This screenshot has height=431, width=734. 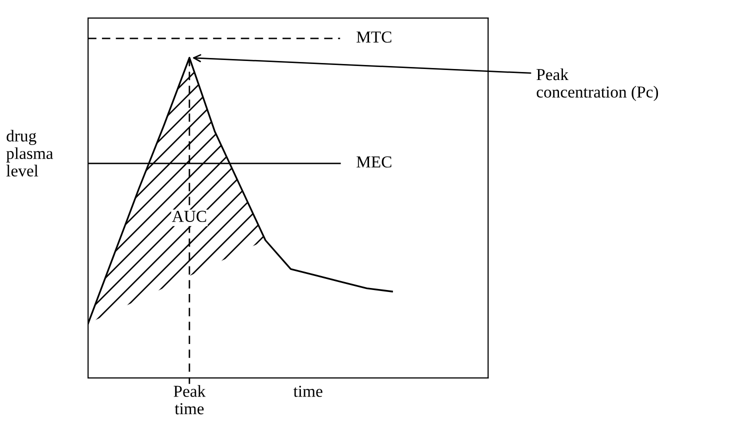 What do you see at coordinates (189, 216) in the screenshot?
I see `annotation: AUC` at bounding box center [189, 216].